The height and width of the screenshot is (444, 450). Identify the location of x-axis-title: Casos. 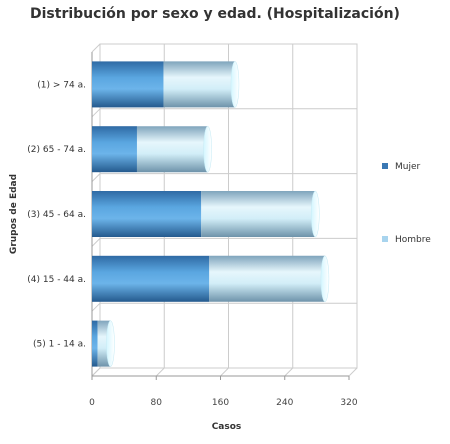
(227, 427).